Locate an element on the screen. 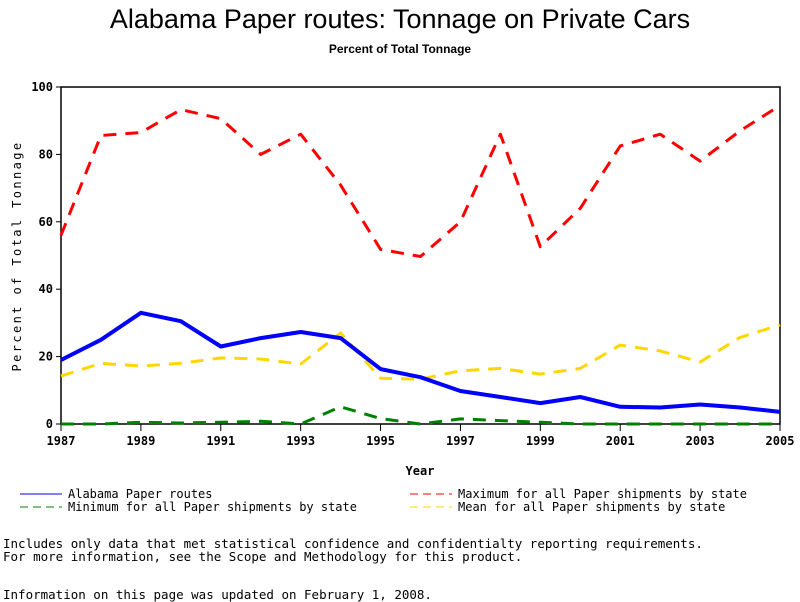 This screenshot has width=800, height=602. x-tick-label: 2005 is located at coordinates (780, 441).